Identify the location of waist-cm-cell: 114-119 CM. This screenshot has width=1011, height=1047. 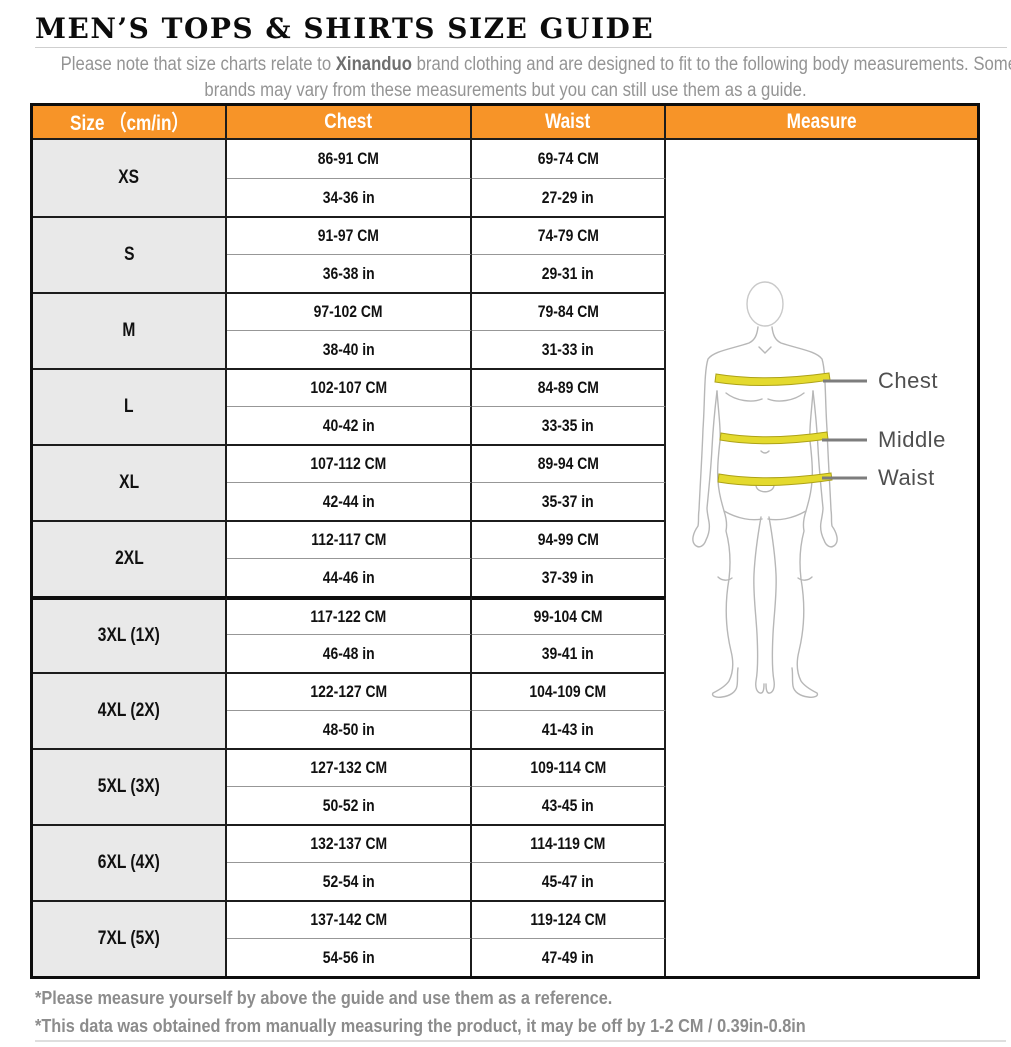
(569, 843).